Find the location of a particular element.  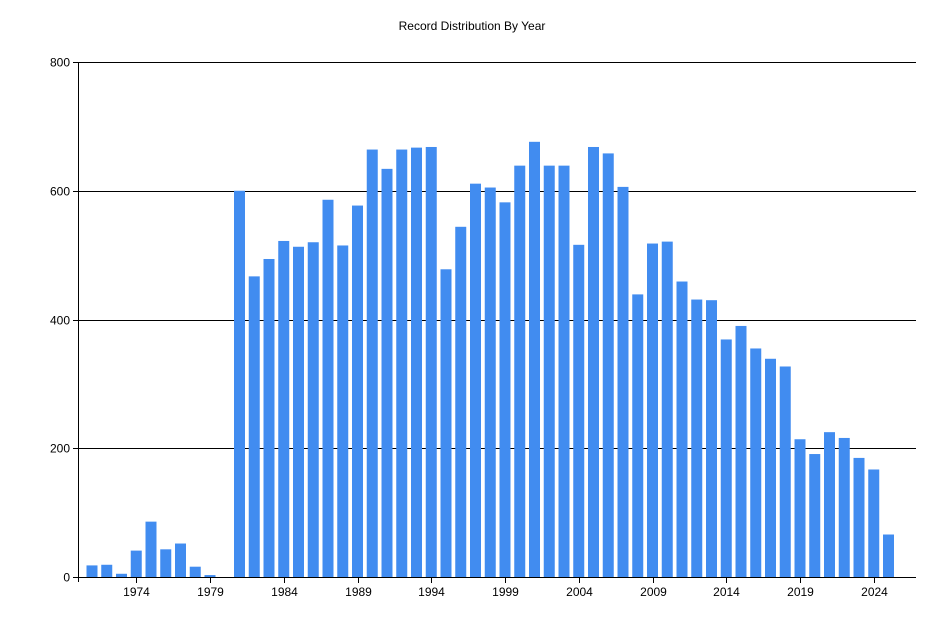

bar-2018 is located at coordinates (785, 471).